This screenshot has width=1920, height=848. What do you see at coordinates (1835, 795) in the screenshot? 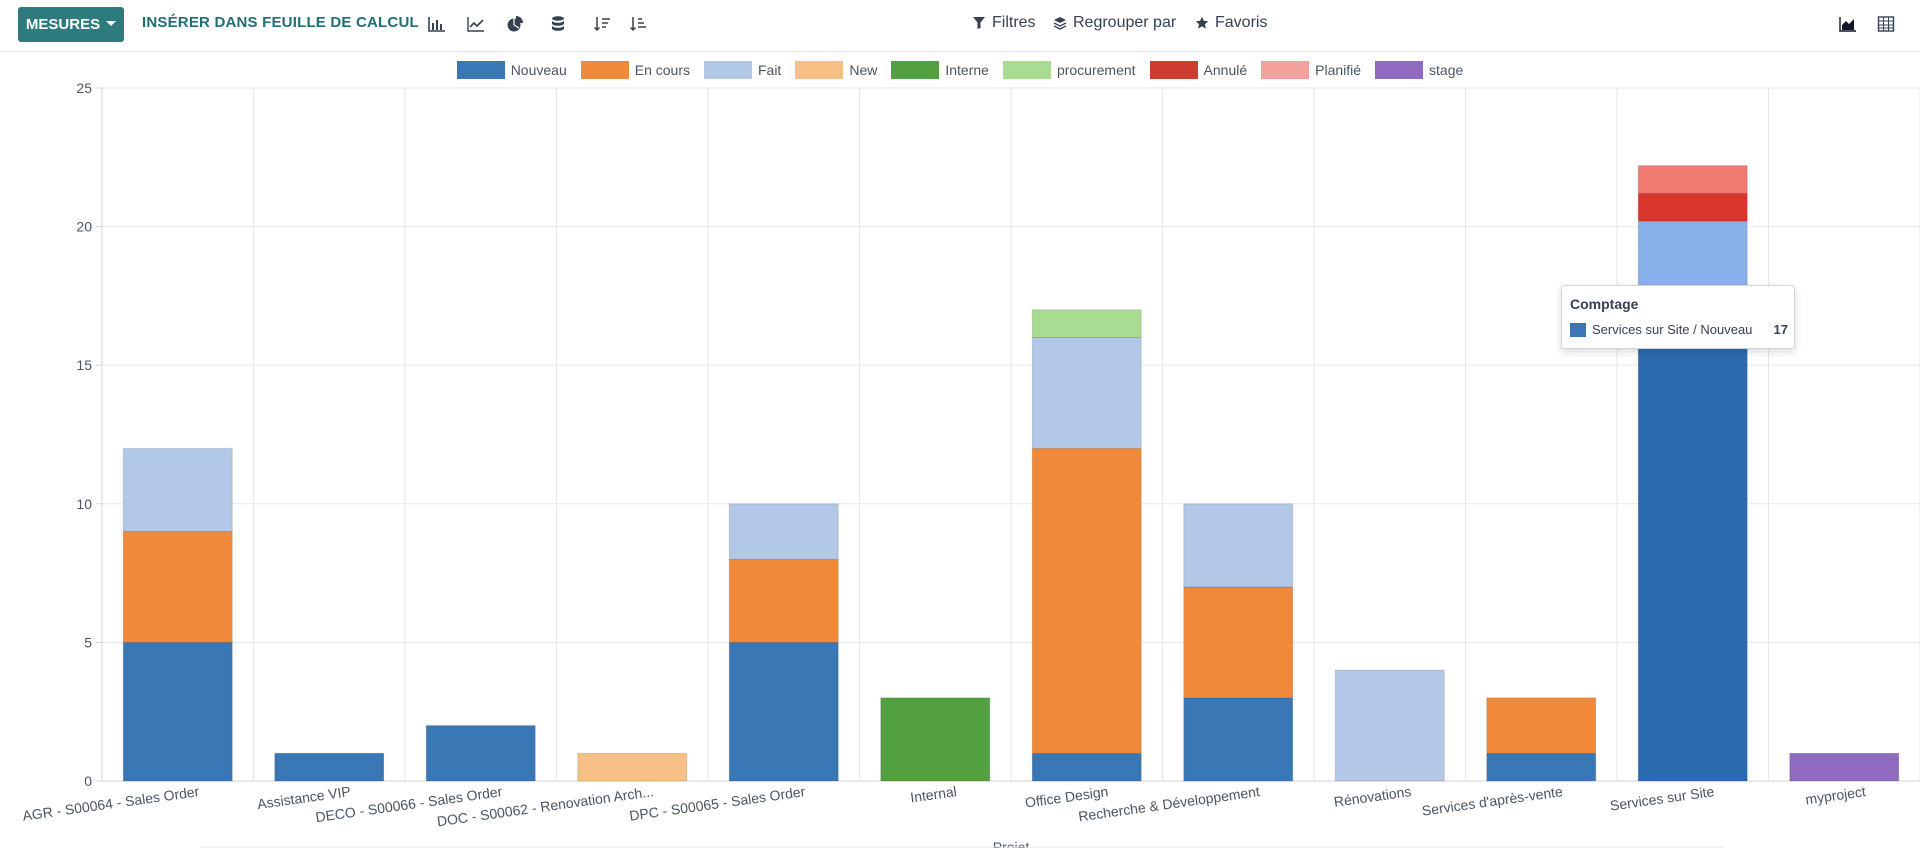
I see `x-tick-label: myproject` at bounding box center [1835, 795].